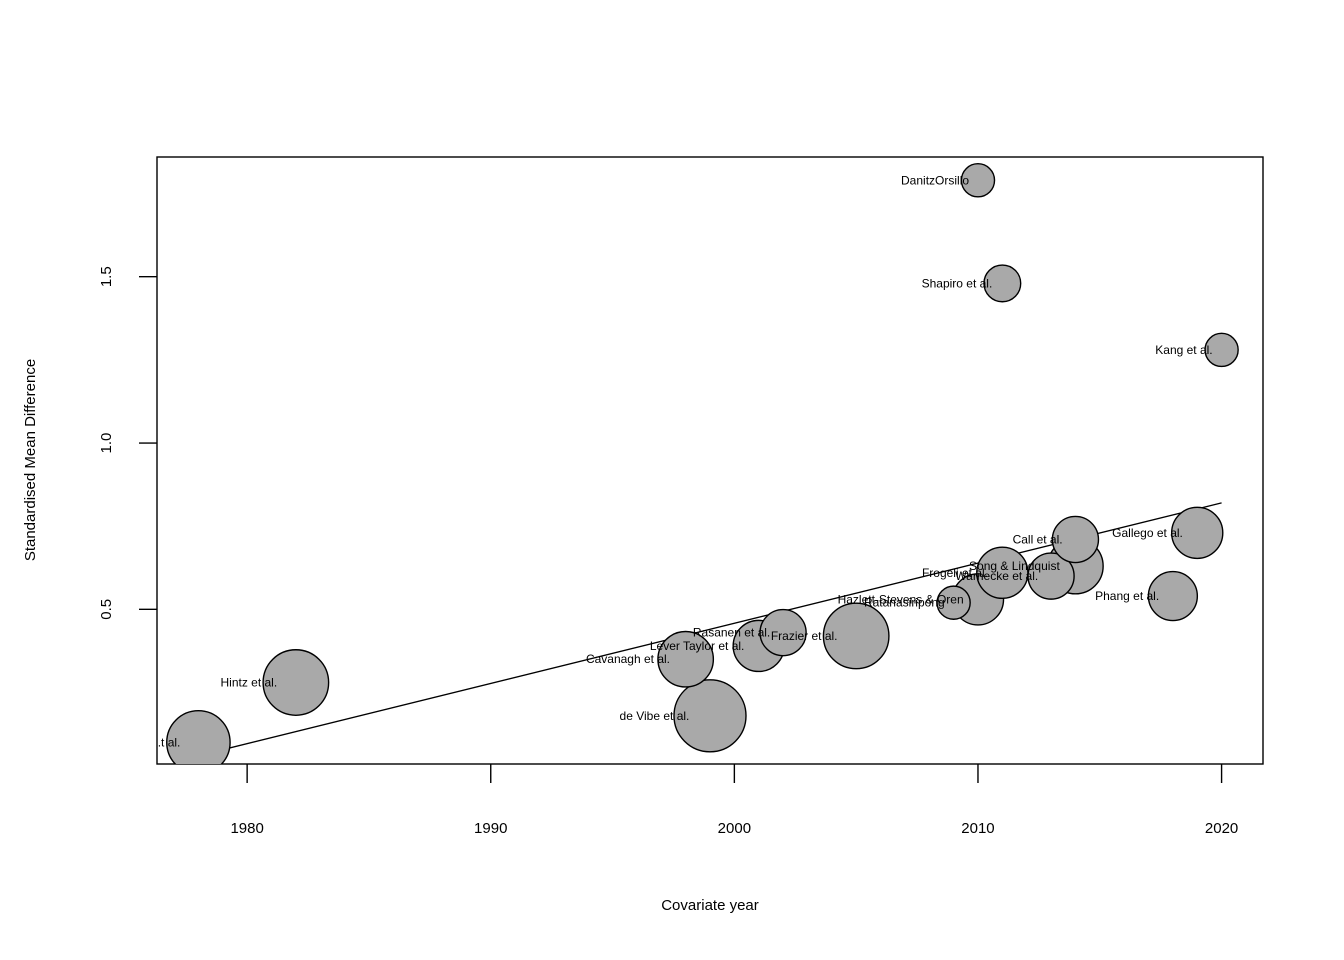 Image resolution: width=1344 pixels, height=960 pixels. What do you see at coordinates (977, 828) in the screenshot?
I see `x-tick-label: 2010` at bounding box center [977, 828].